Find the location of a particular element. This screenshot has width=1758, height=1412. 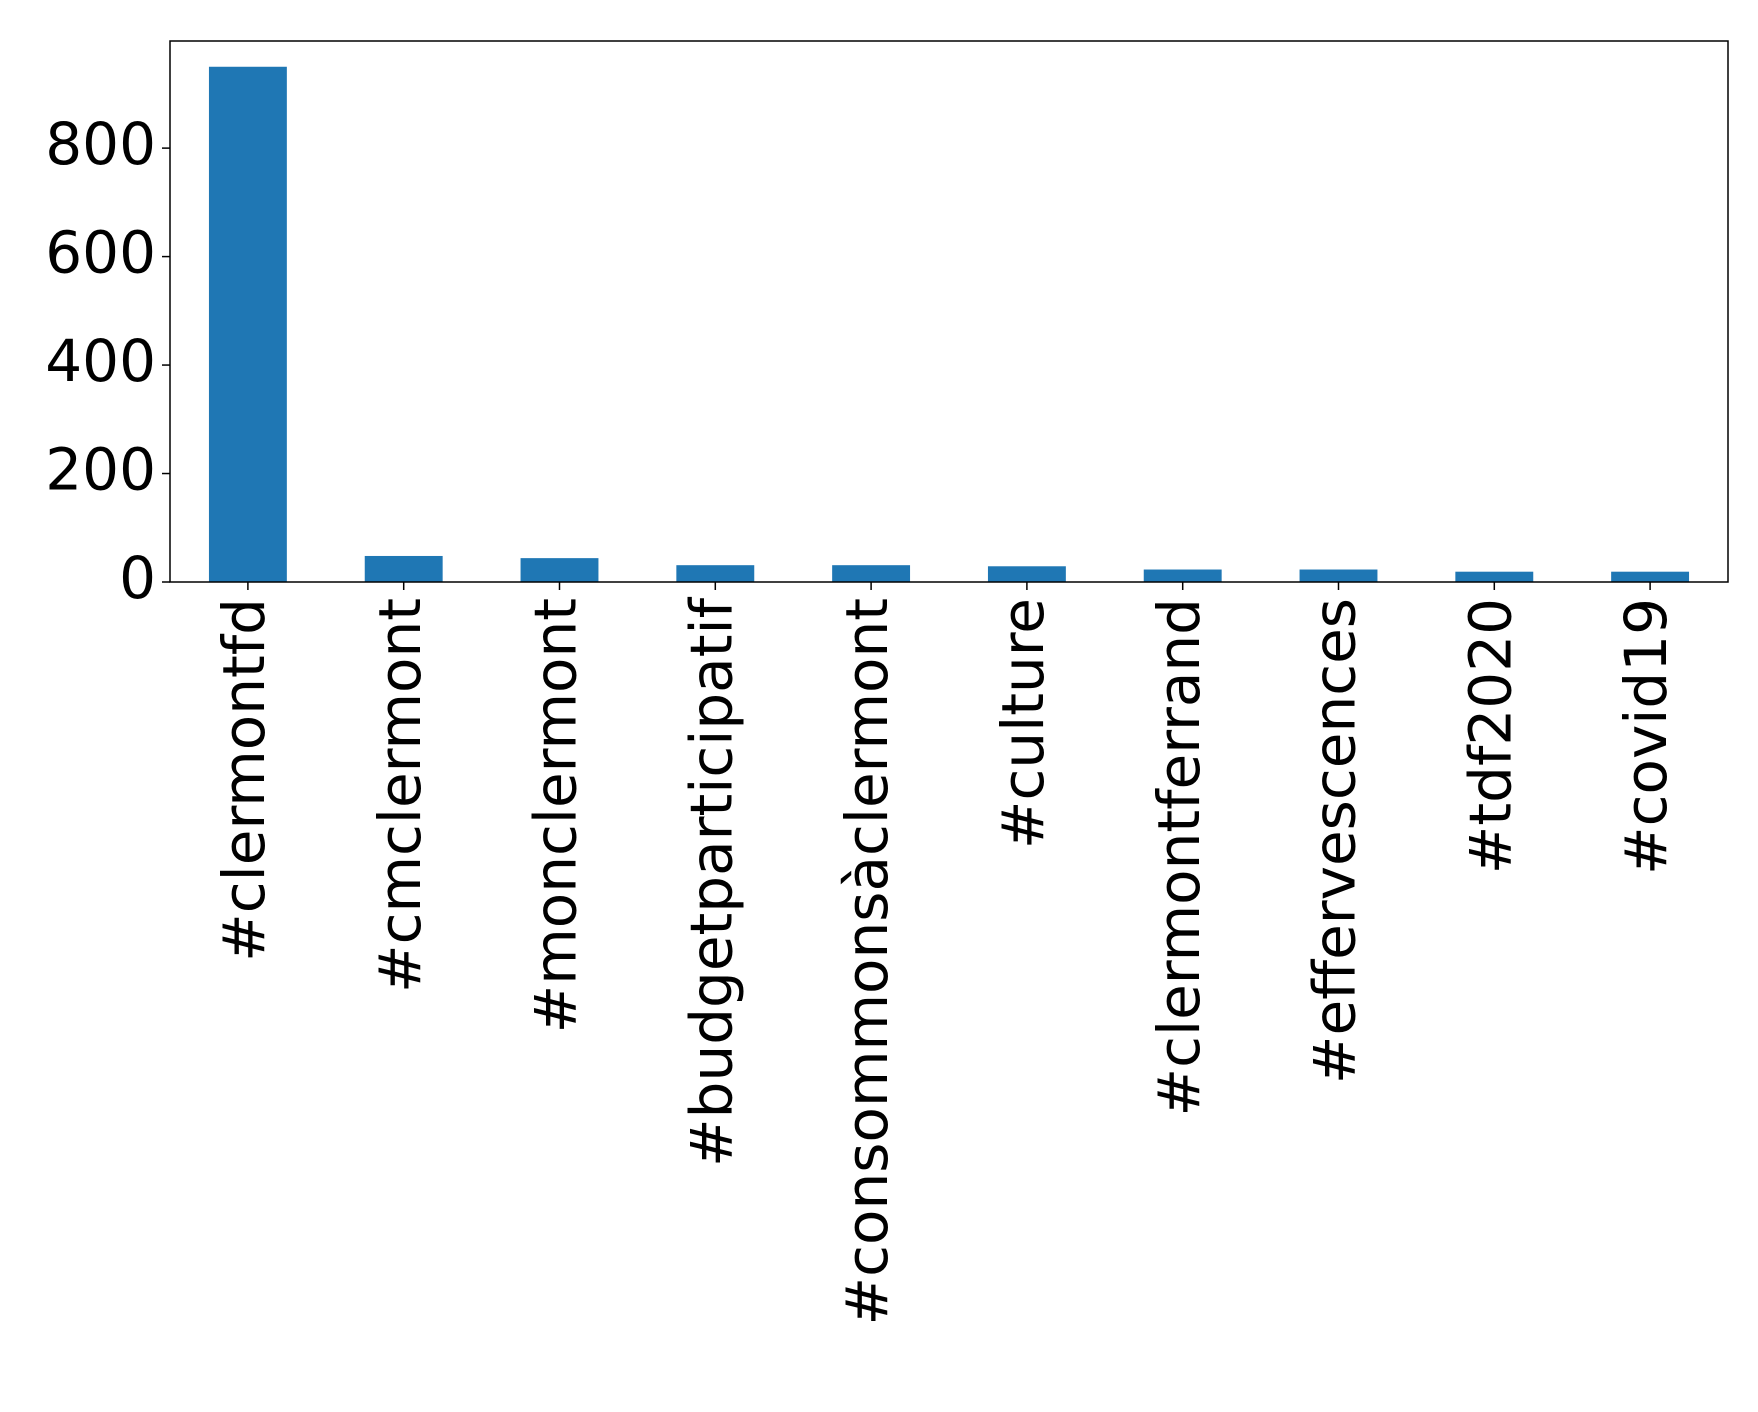

y-tick-label: 800 is located at coordinates (100, 144).